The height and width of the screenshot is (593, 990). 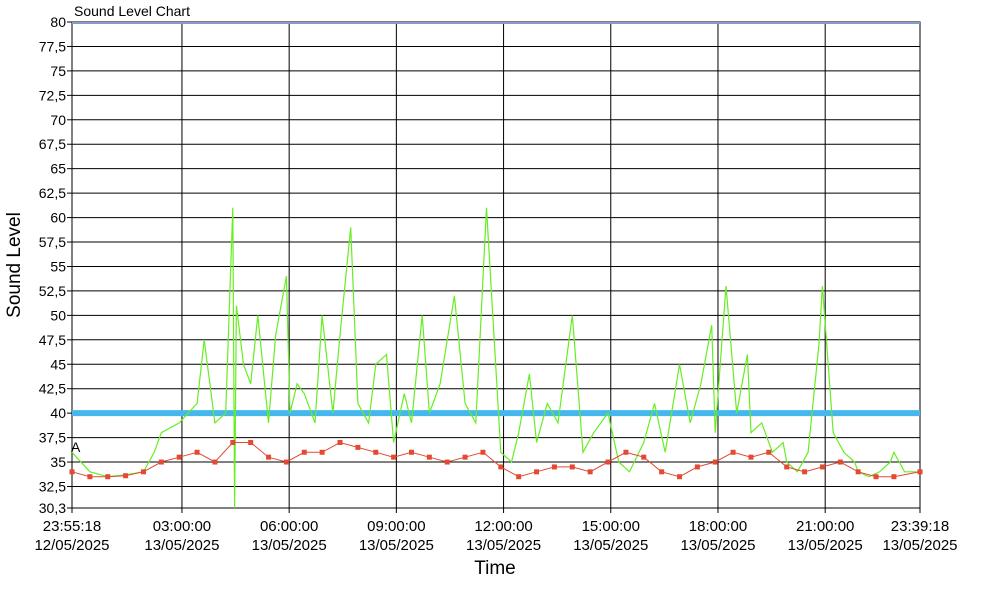 What do you see at coordinates (396, 526) in the screenshot?
I see `x-tick-label-time: 09:00:00` at bounding box center [396, 526].